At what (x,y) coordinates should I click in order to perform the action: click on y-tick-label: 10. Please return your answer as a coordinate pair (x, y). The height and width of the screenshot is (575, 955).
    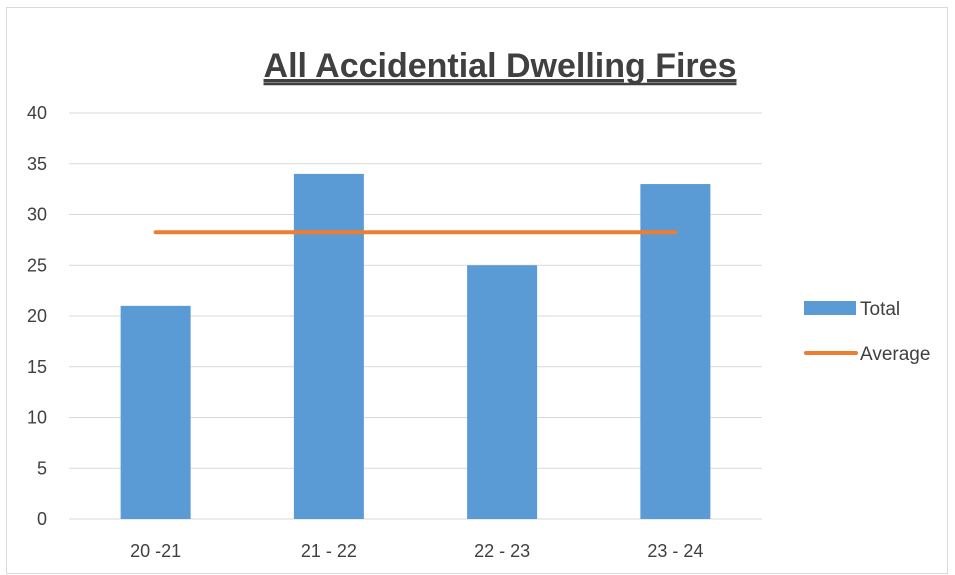
    Looking at the image, I should click on (37, 418).